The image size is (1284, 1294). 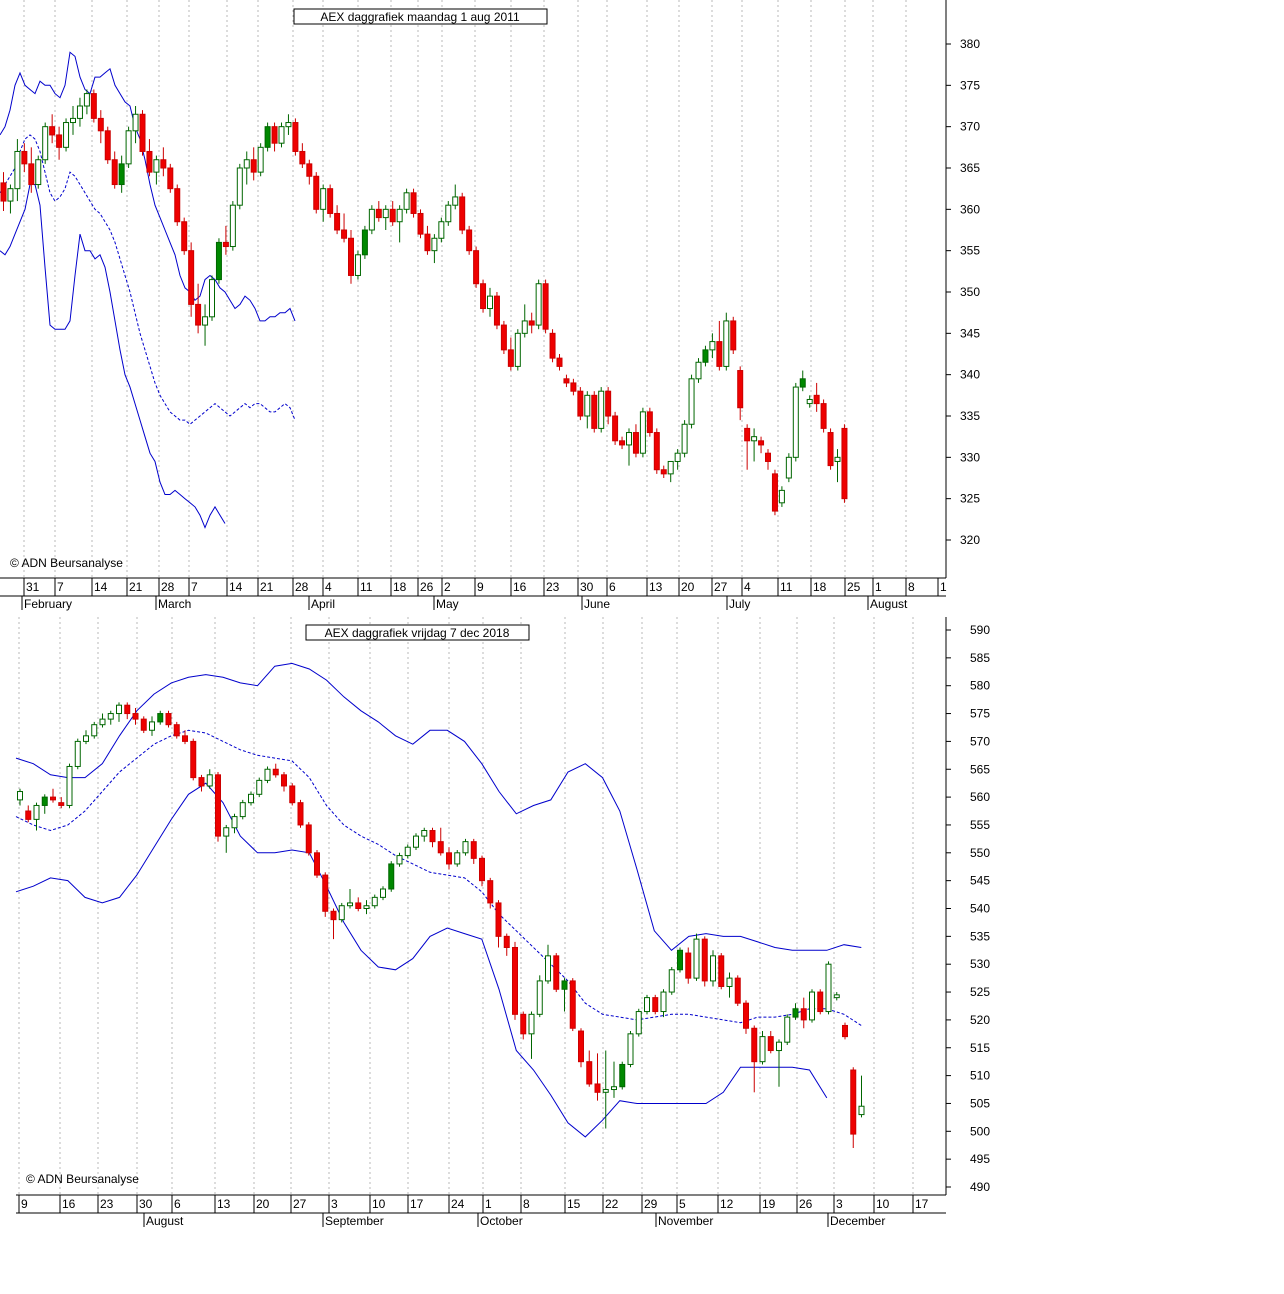 I want to click on day-label: 26, so click(x=806, y=1204).